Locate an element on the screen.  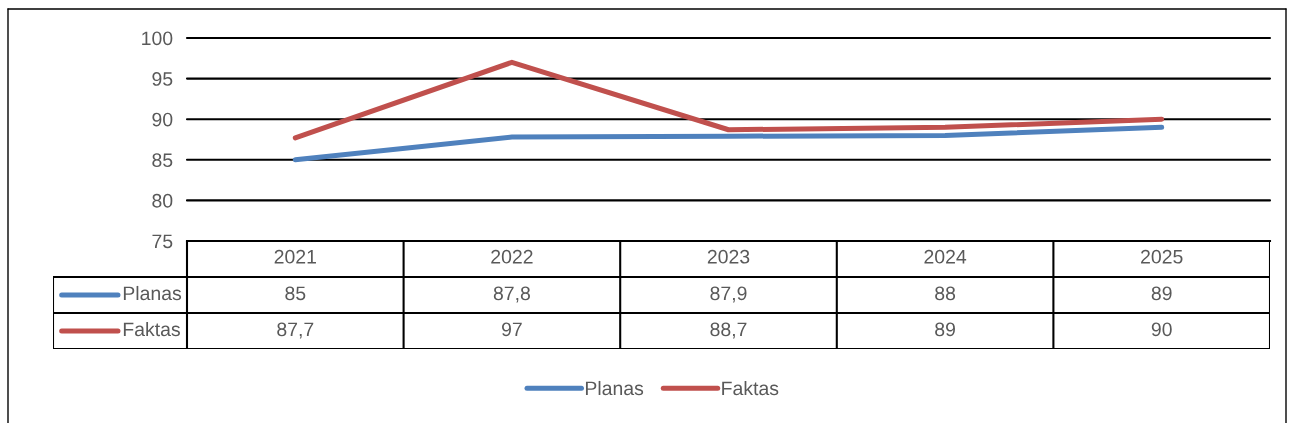
y-tick-label: 75 is located at coordinates (162, 241).